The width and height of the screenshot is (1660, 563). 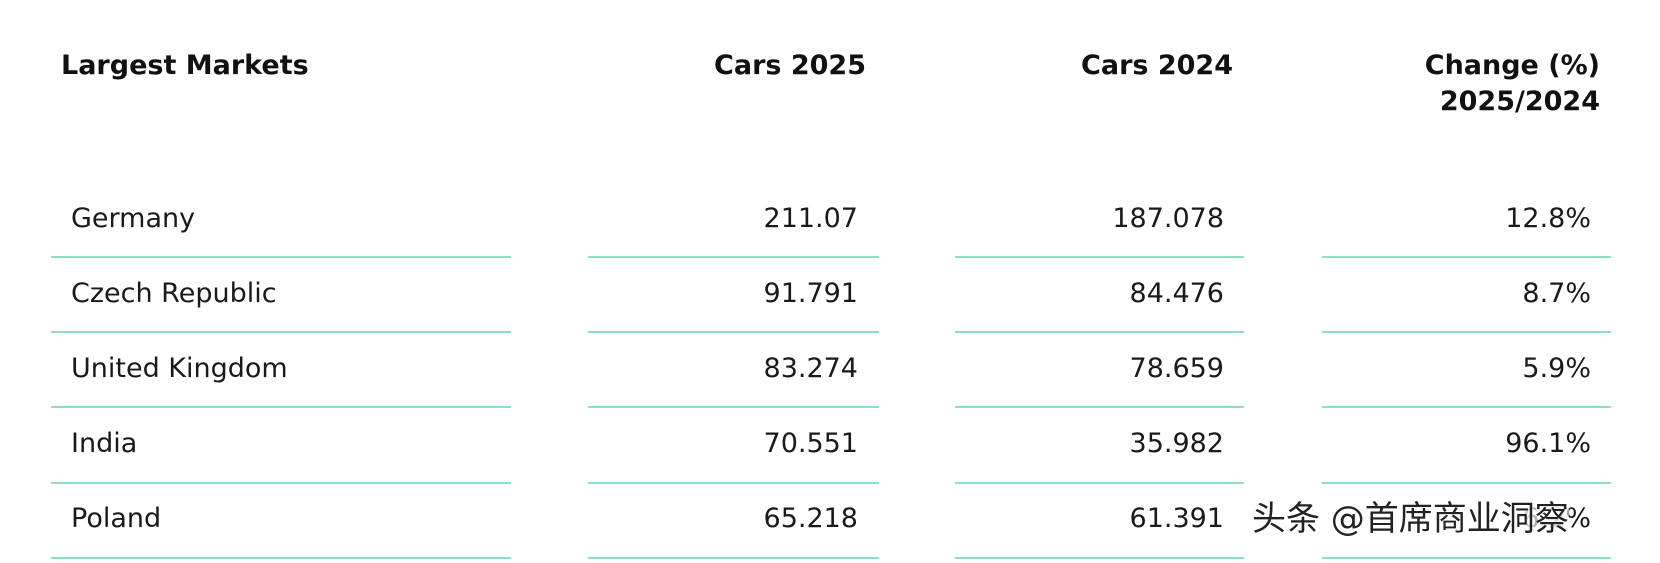 What do you see at coordinates (185, 65) in the screenshot?
I see `header-cell: Largest Markets` at bounding box center [185, 65].